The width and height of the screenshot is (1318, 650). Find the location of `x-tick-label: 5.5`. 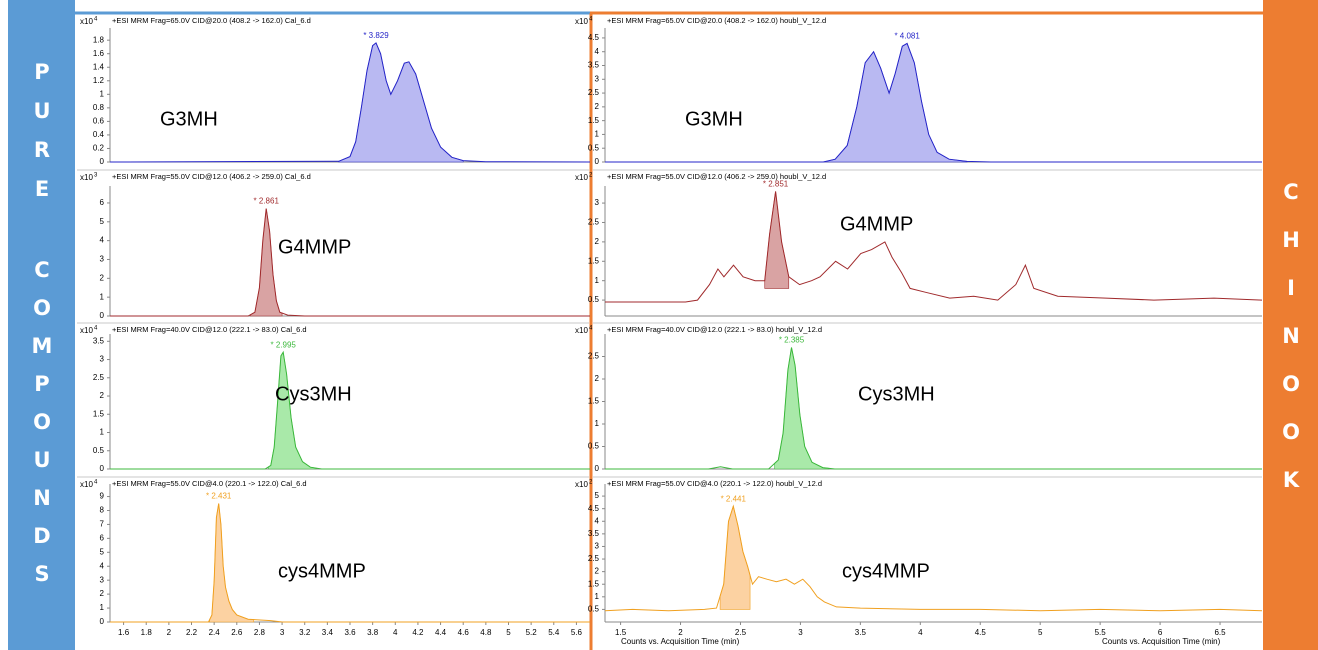

x-tick-label: 5.5 is located at coordinates (1101, 632).